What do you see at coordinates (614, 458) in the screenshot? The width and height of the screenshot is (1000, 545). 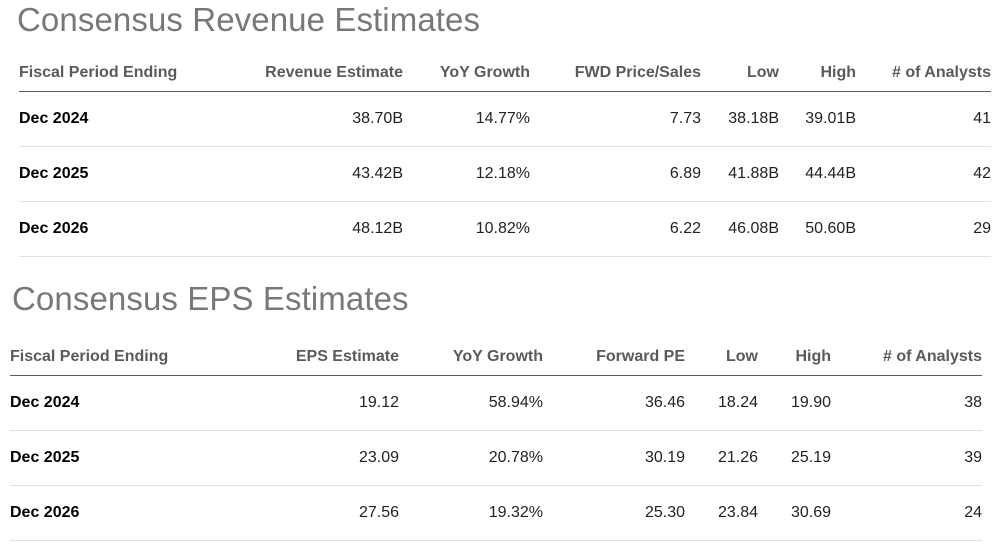 I see `forward-pe-cell: 30.19` at bounding box center [614, 458].